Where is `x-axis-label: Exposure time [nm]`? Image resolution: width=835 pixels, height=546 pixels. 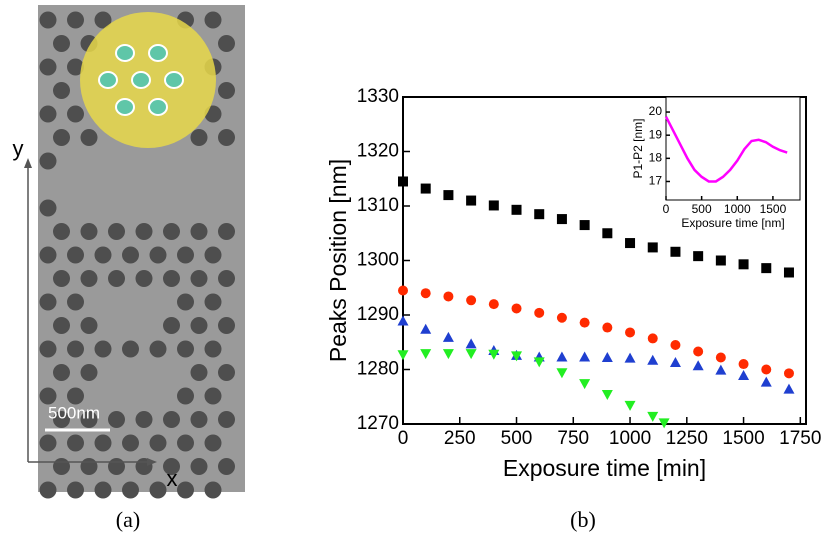 x-axis-label: Exposure time [nm] is located at coordinates (732, 223).